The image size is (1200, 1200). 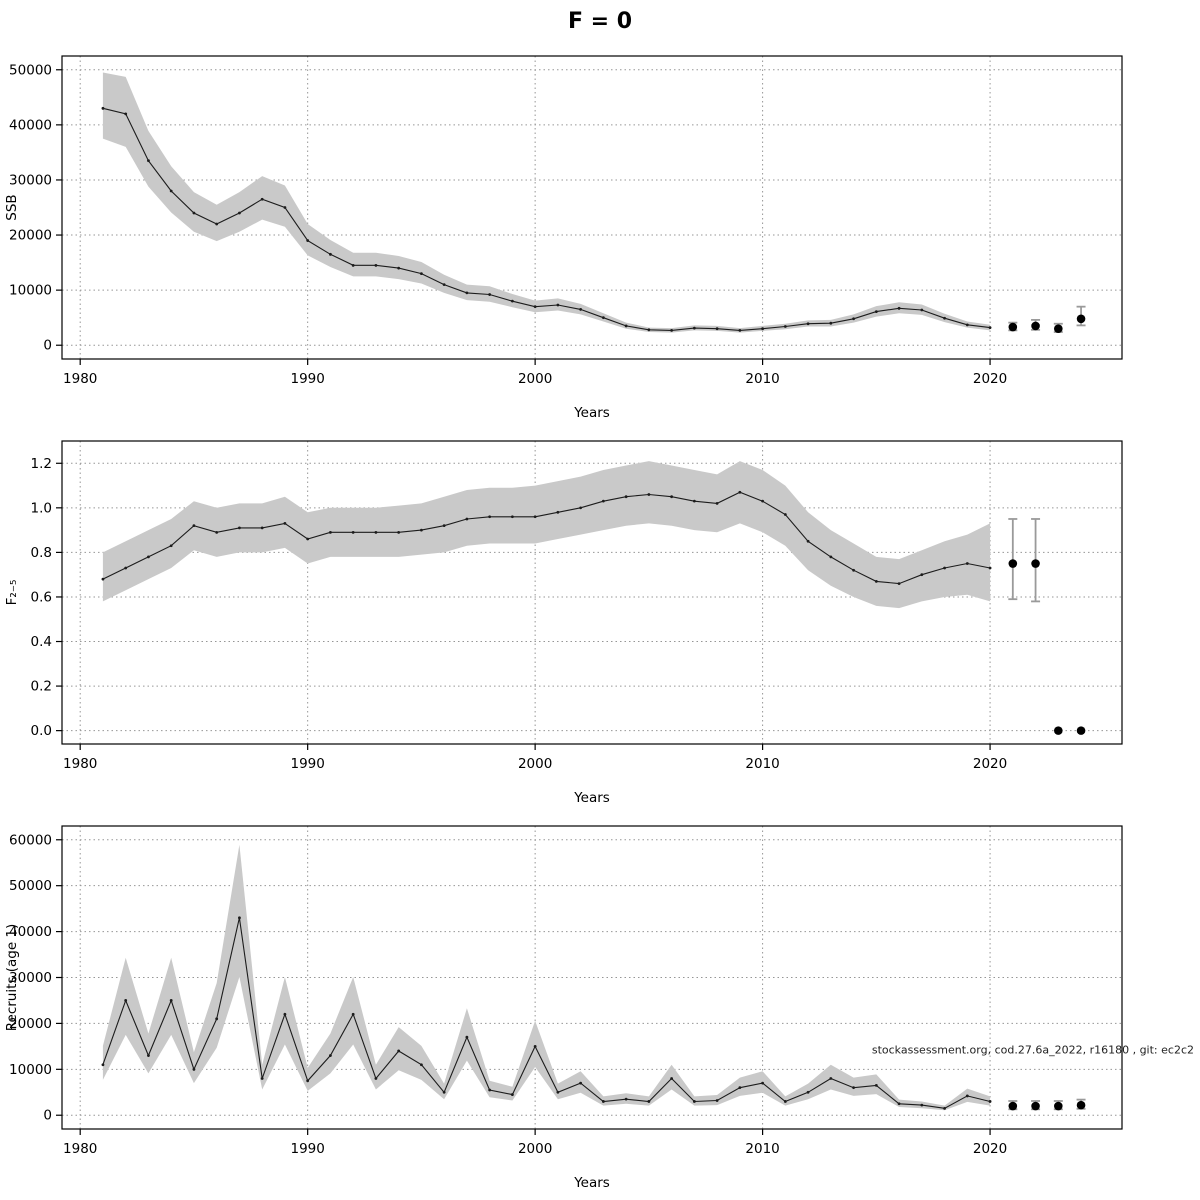 What do you see at coordinates (41, 508) in the screenshot?
I see `y-tick-label: 1.0` at bounding box center [41, 508].